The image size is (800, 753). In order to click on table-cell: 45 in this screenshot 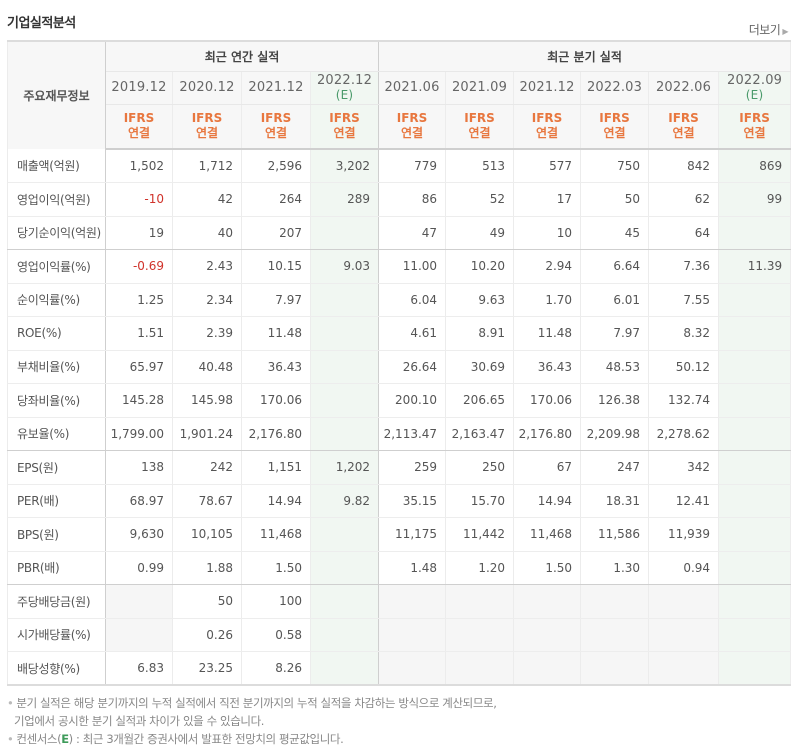, I will do `click(615, 233)`.